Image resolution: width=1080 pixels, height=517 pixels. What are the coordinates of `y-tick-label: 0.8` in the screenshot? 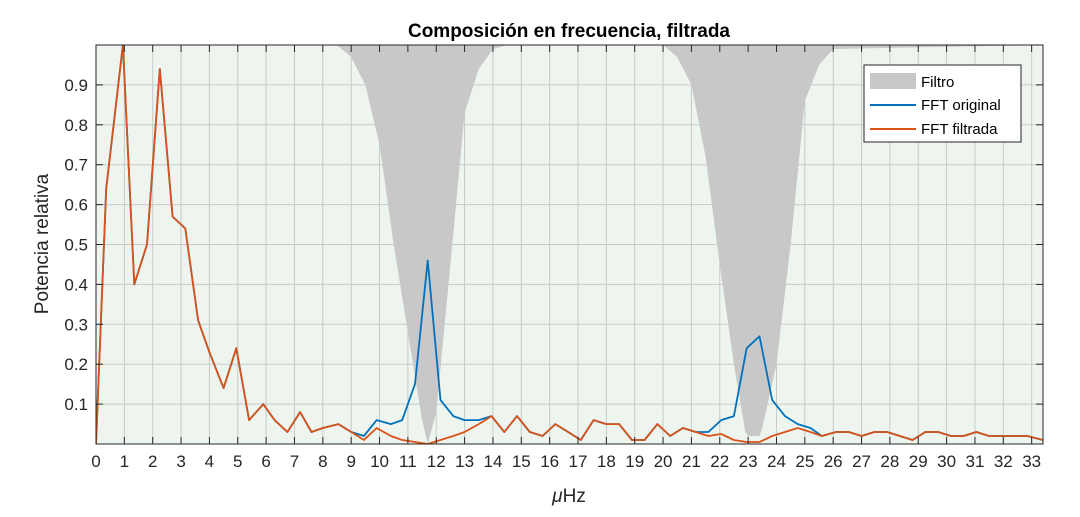 It's located at (76, 125).